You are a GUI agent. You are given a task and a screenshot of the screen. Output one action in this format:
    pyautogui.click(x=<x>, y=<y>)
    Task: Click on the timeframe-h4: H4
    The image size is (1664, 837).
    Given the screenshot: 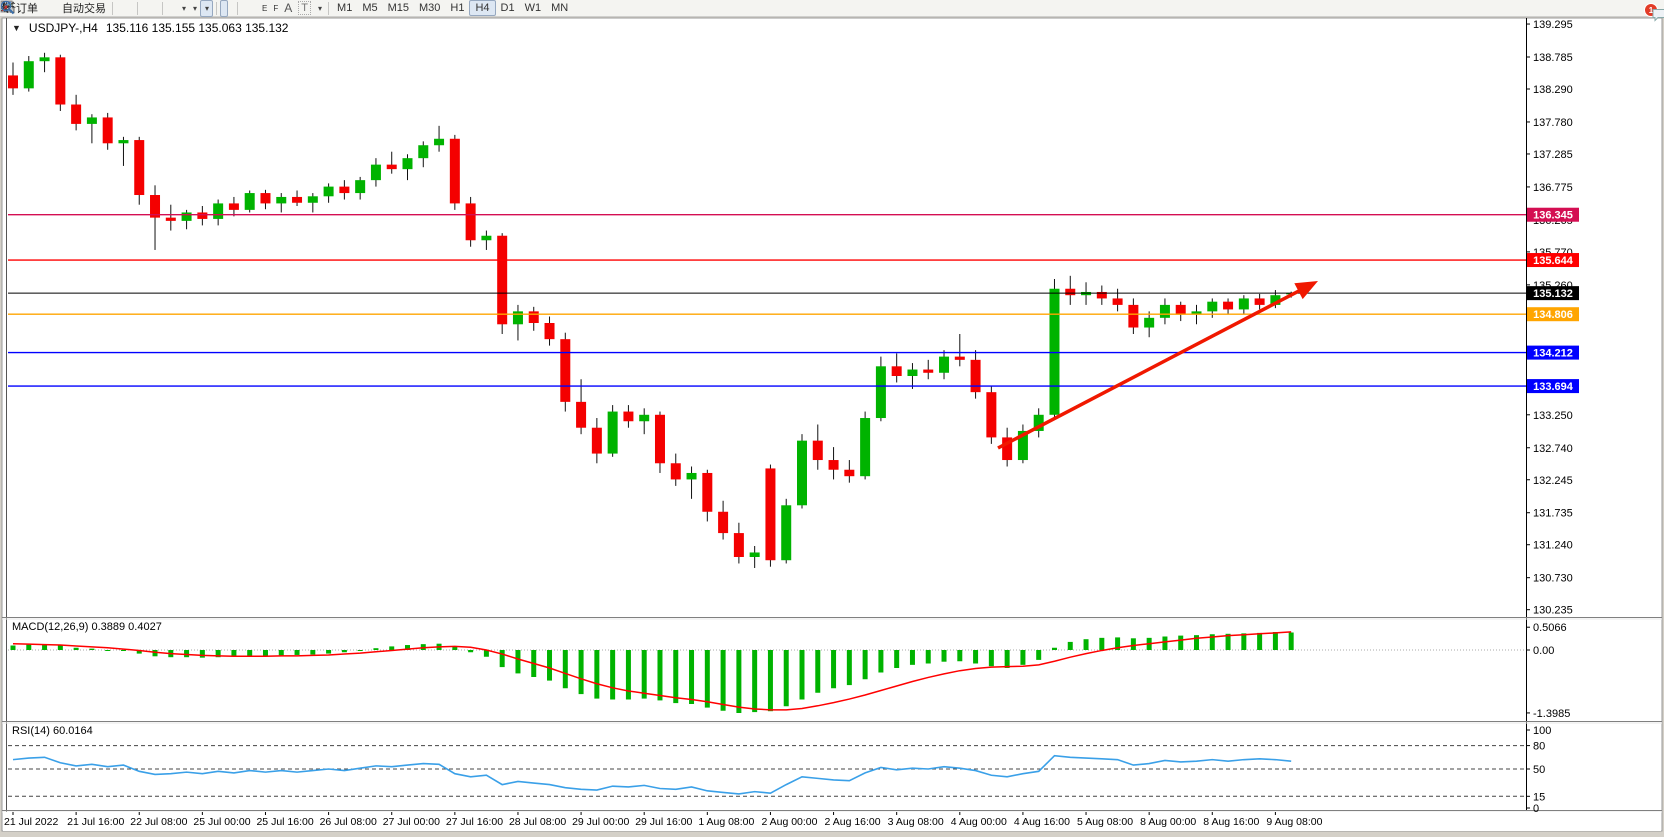 What is the action you would take?
    pyautogui.click(x=482, y=8)
    